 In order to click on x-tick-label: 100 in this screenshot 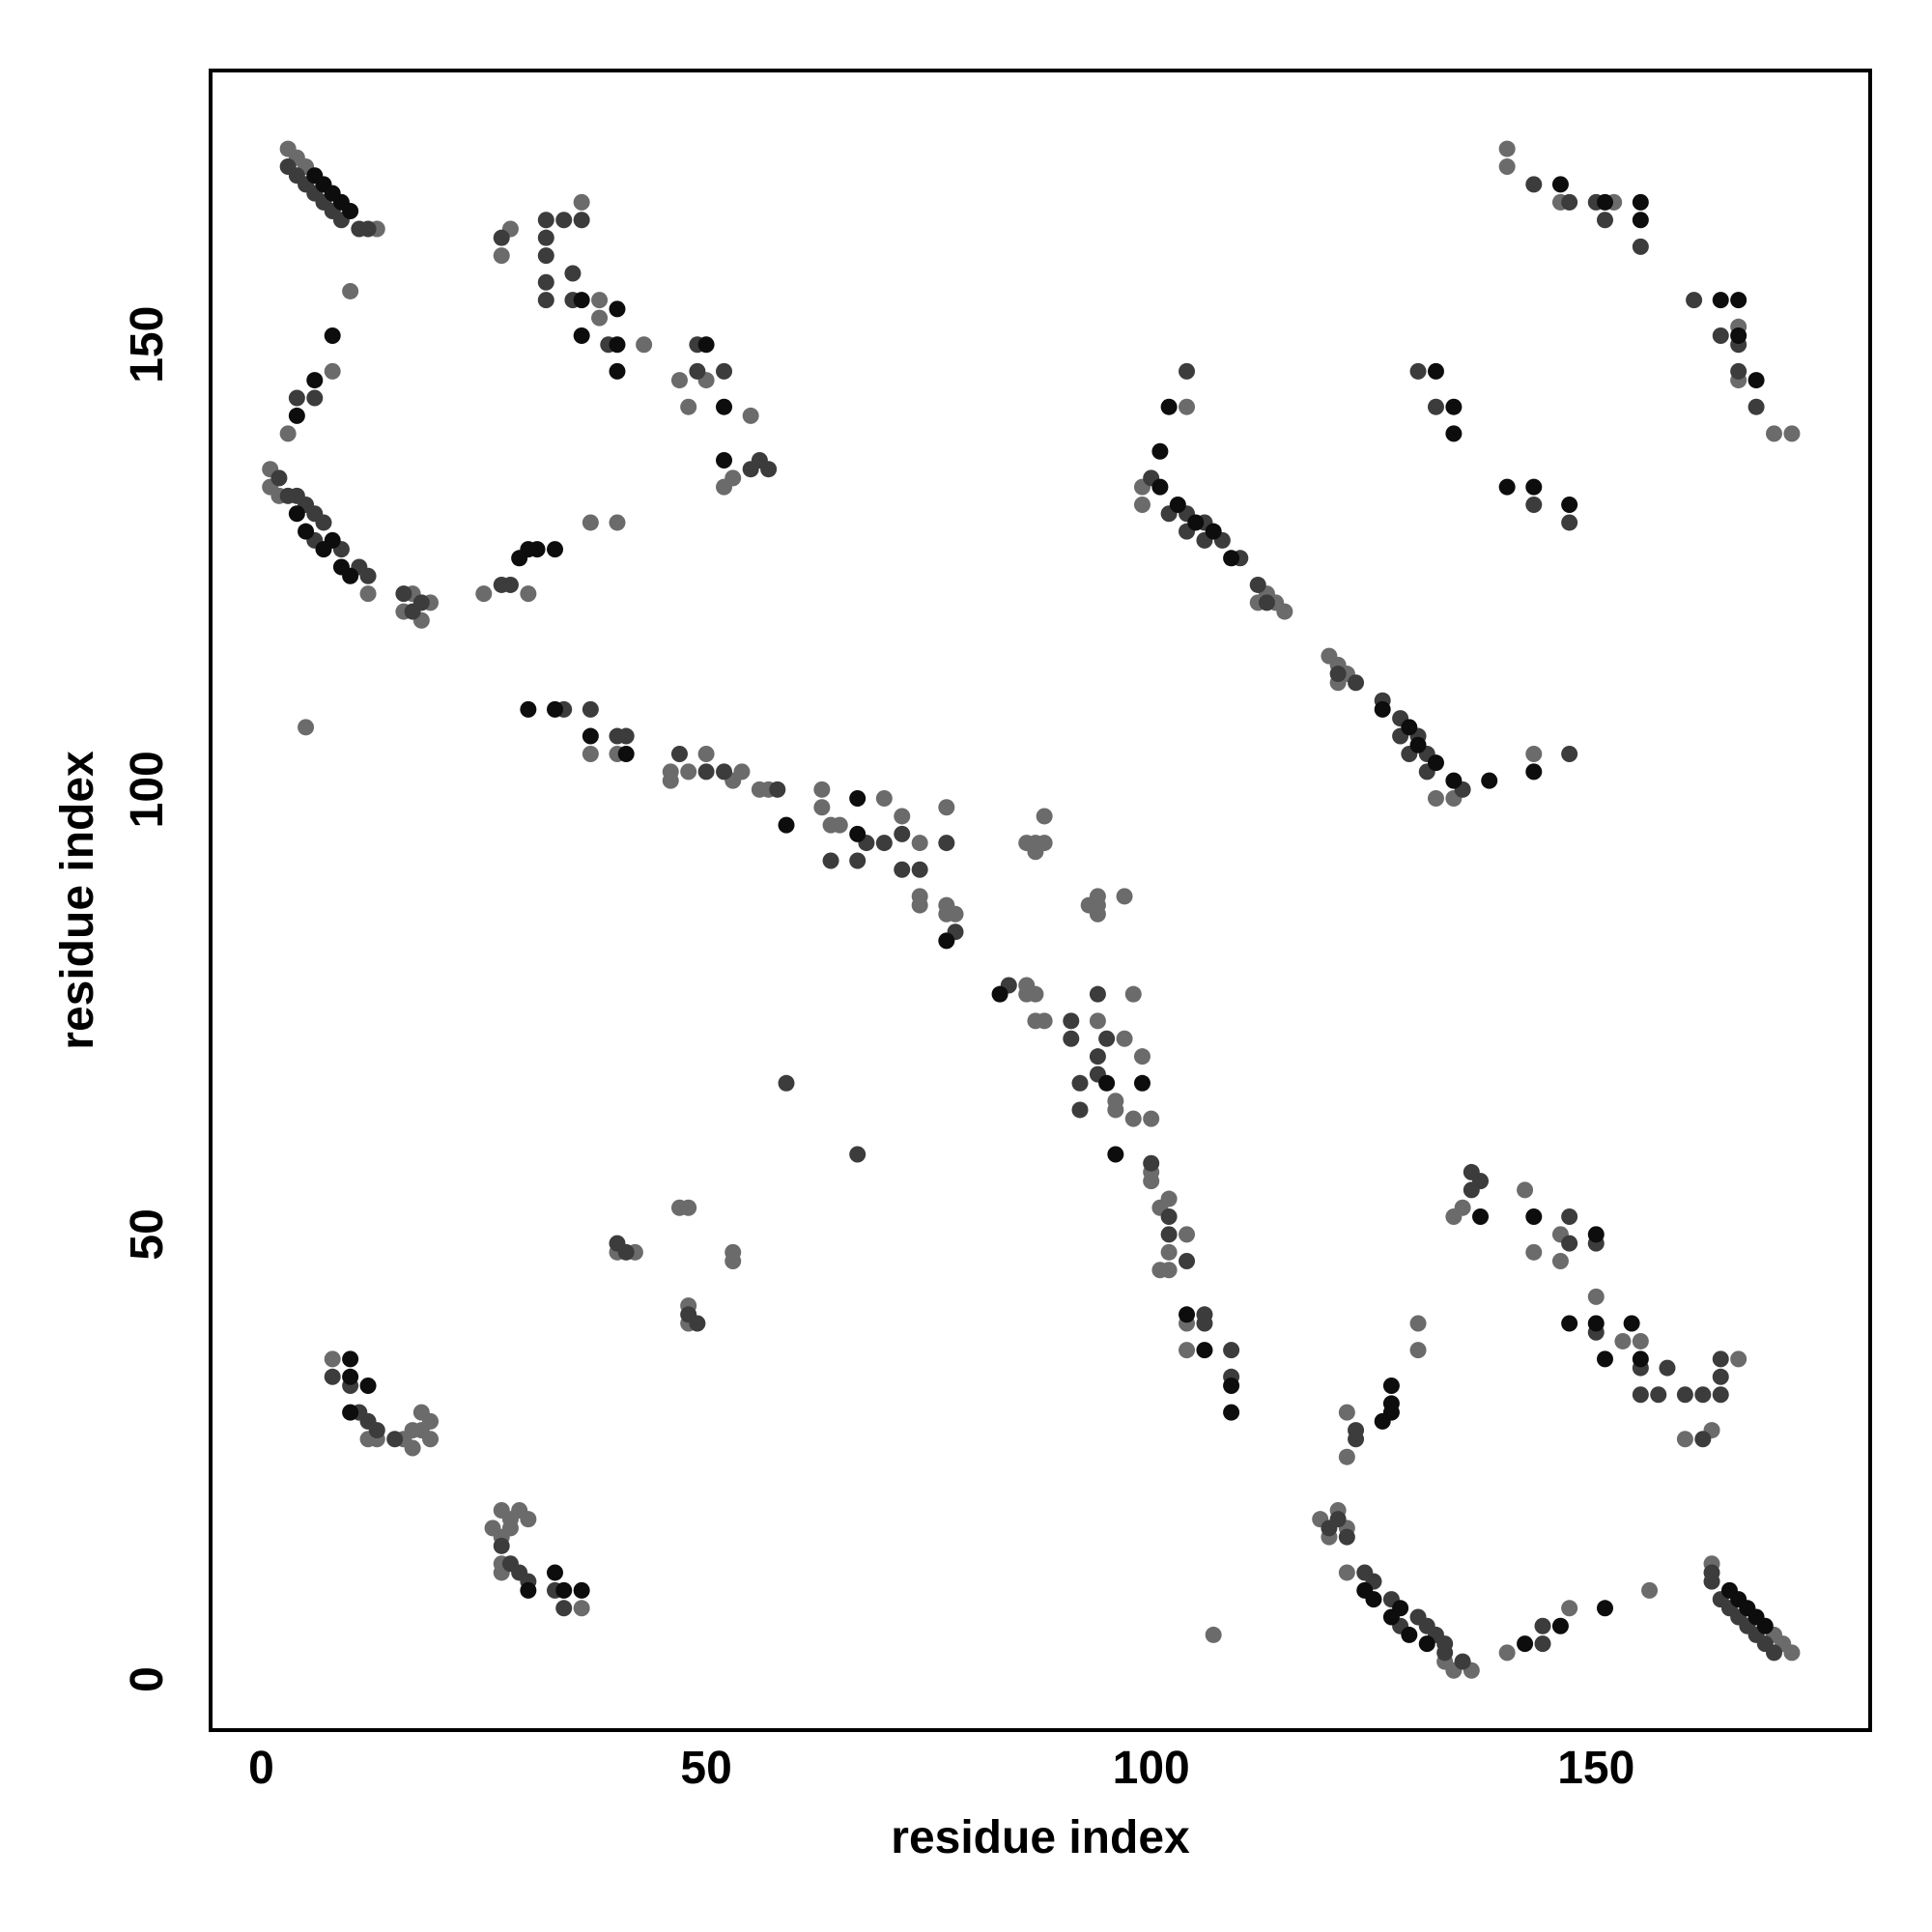, I will do `click(1151, 1768)`.